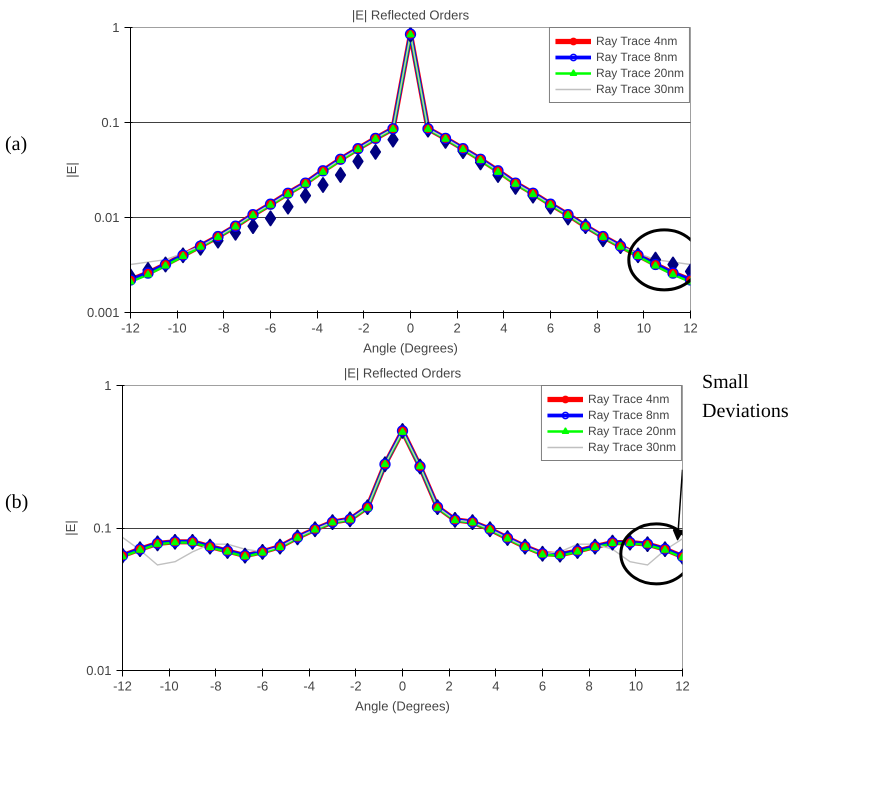 This screenshot has height=792, width=896. I want to click on text: (a), so click(16, 144).